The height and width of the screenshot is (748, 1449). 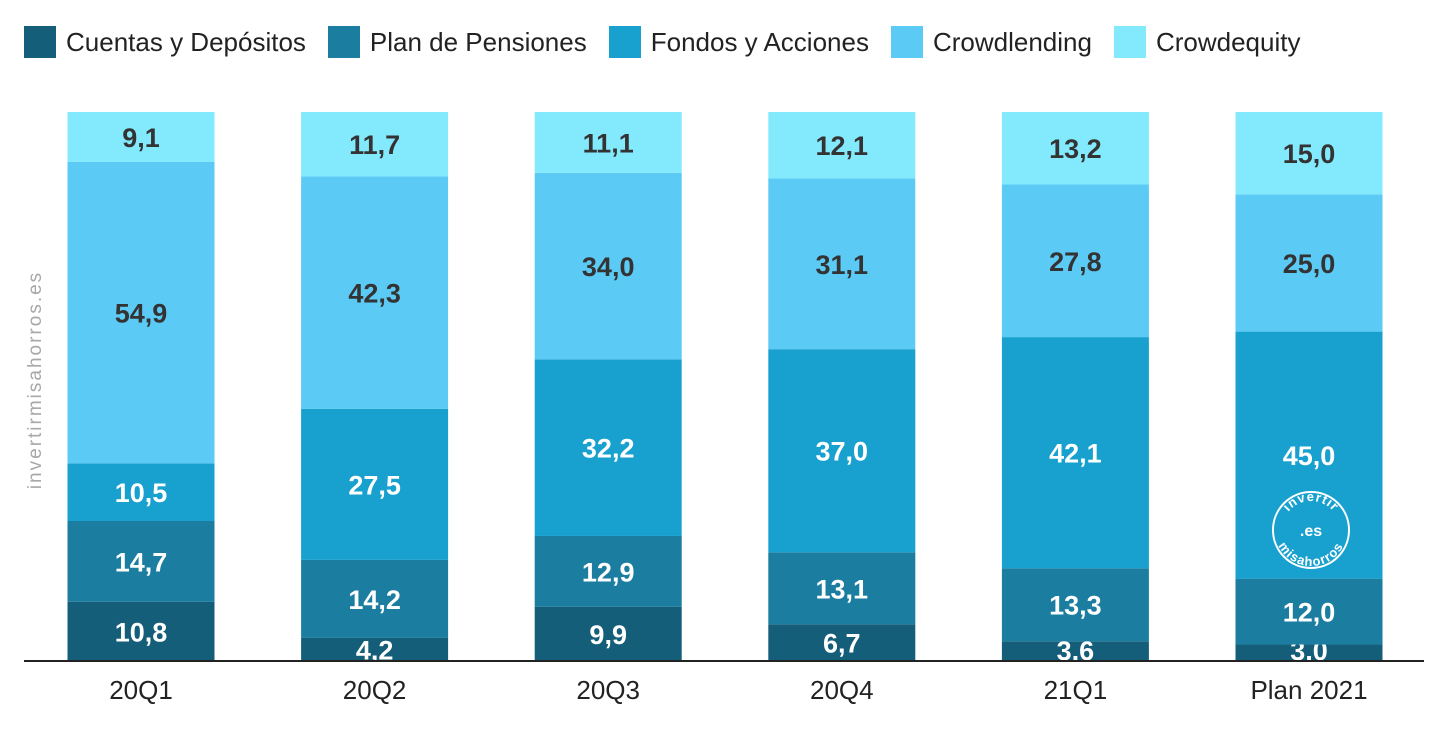 I want to click on svg-text: .es, so click(x=1311, y=531).